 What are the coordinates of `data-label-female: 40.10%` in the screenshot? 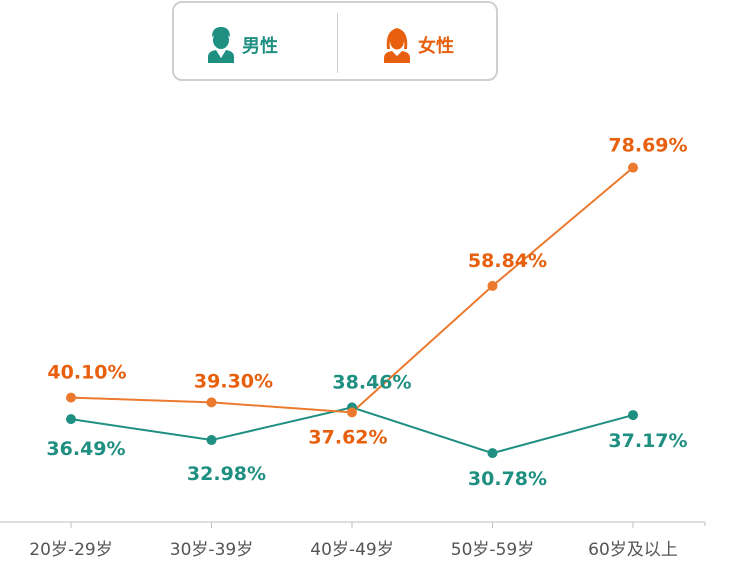 It's located at (86, 373).